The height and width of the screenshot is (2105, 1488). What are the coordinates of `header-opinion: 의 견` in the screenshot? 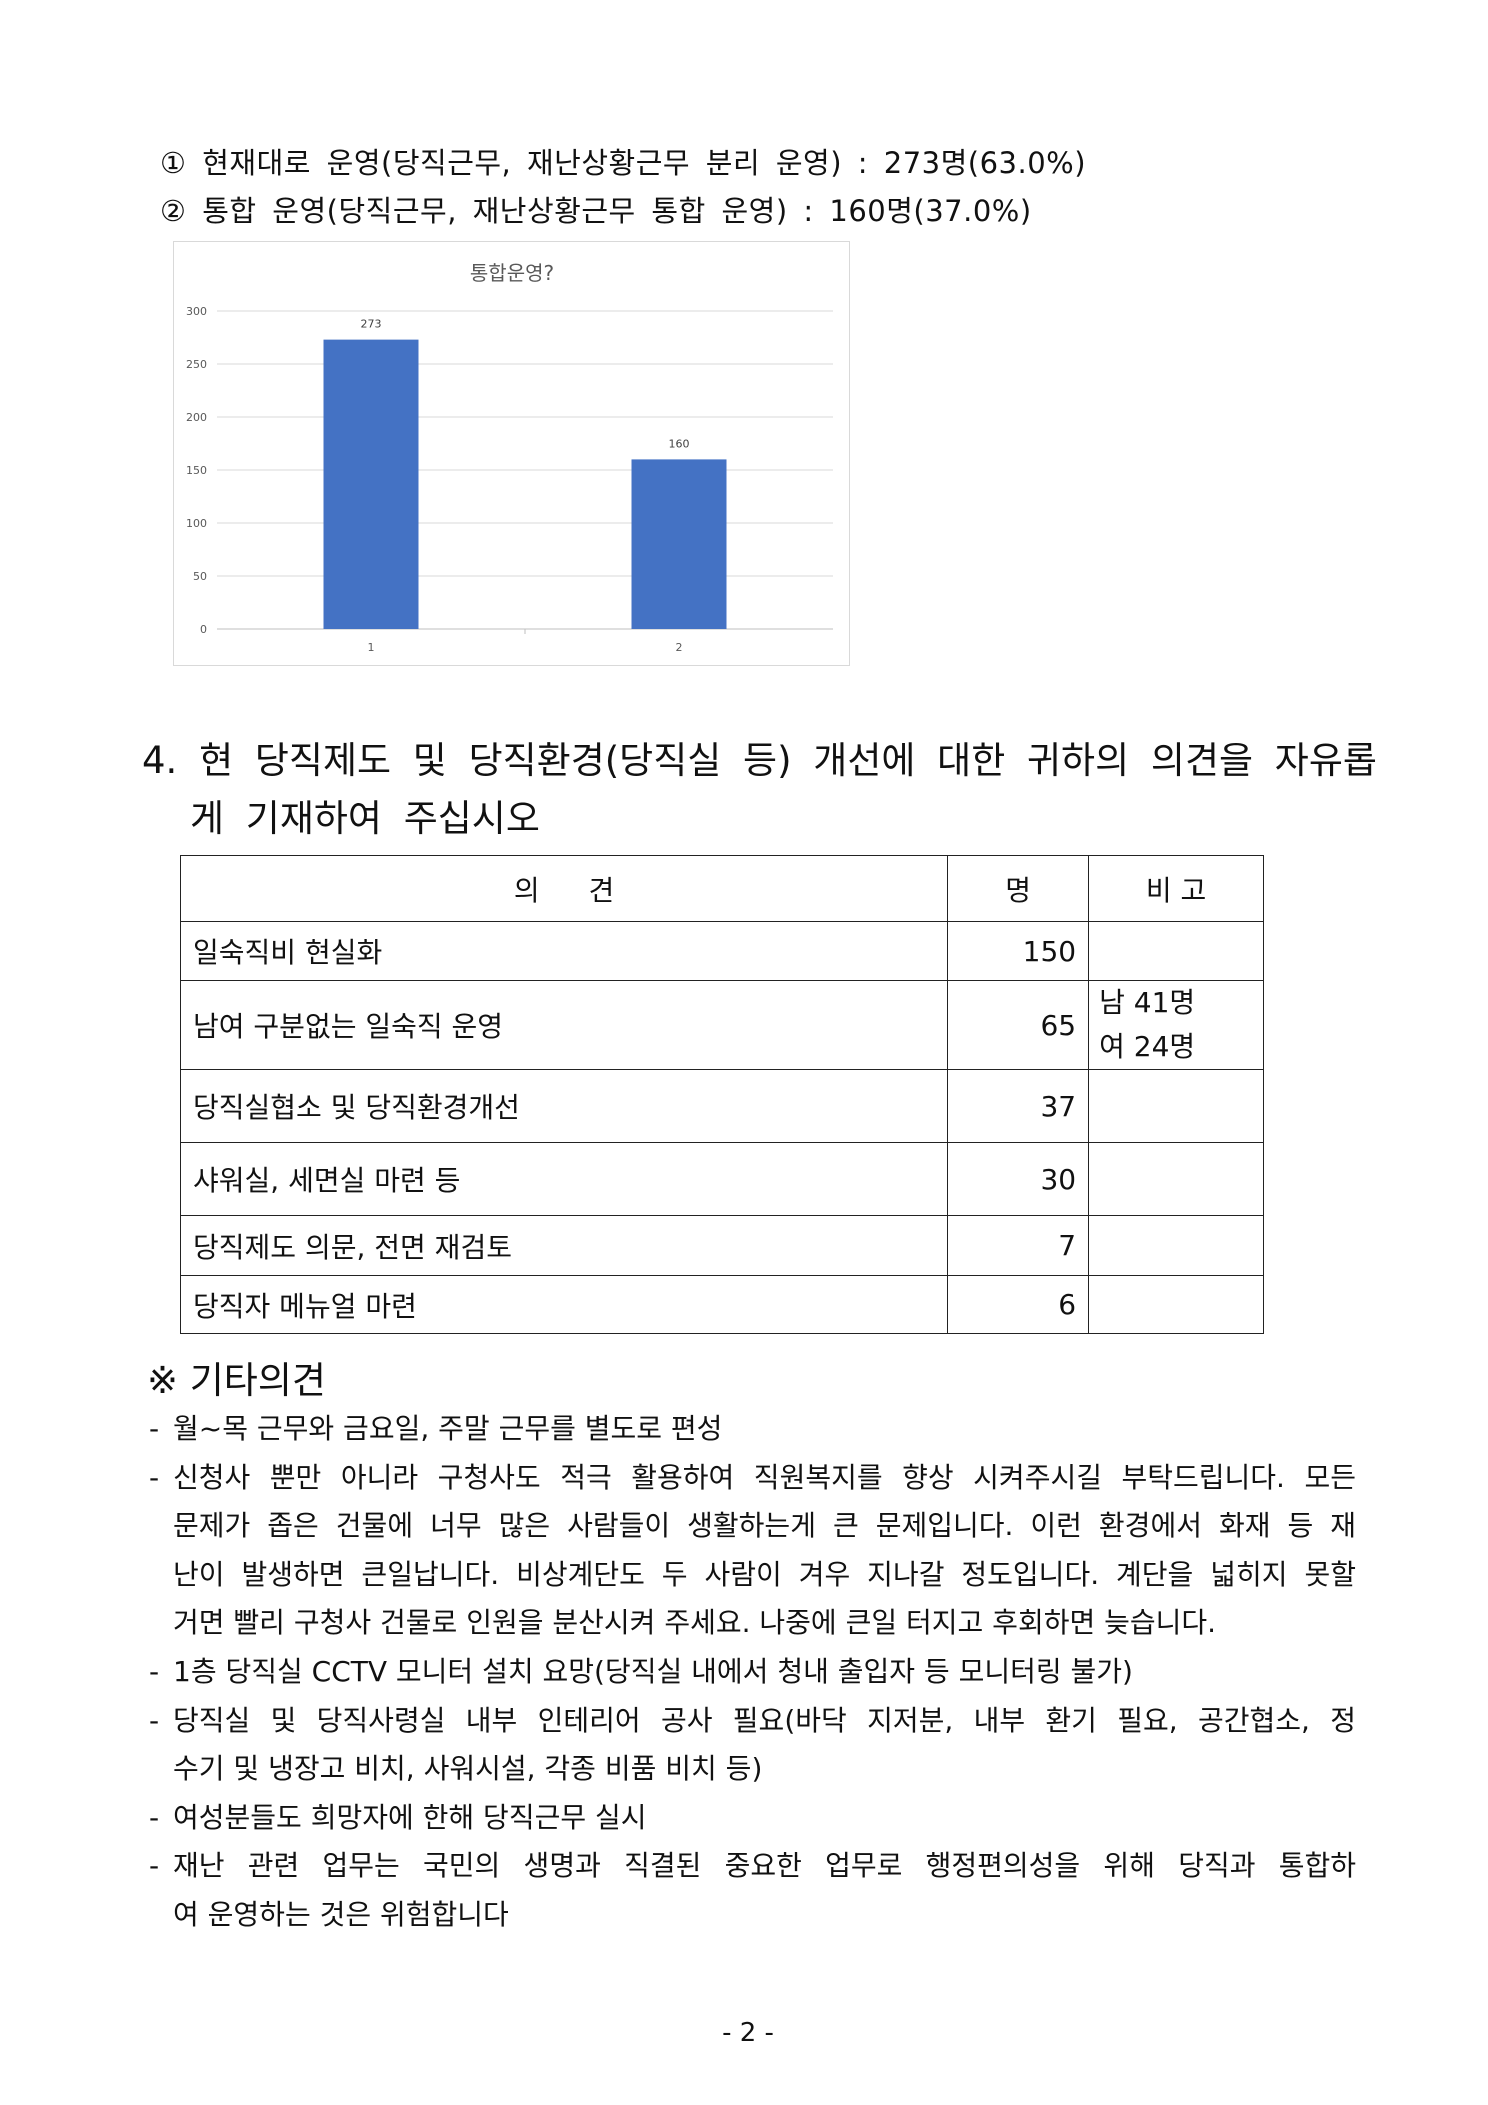 It's located at (564, 888).